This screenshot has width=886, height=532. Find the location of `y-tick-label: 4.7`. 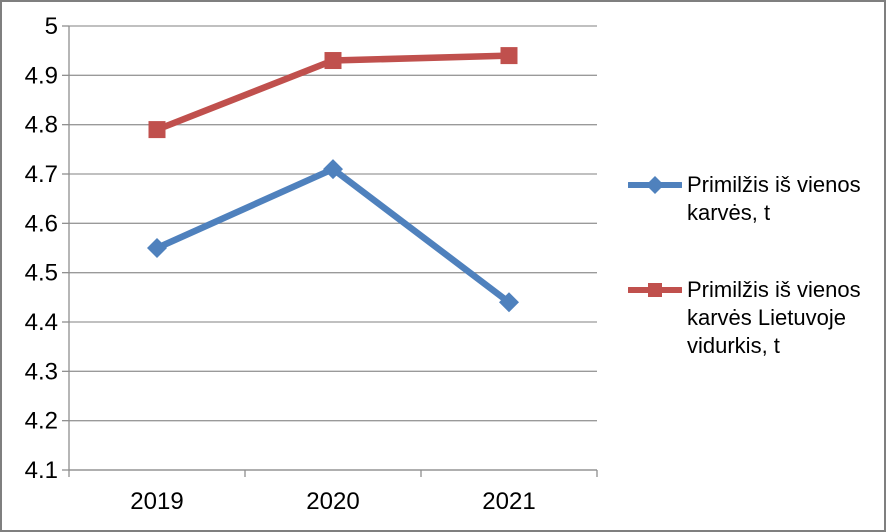

y-tick-label: 4.7 is located at coordinates (41, 174).